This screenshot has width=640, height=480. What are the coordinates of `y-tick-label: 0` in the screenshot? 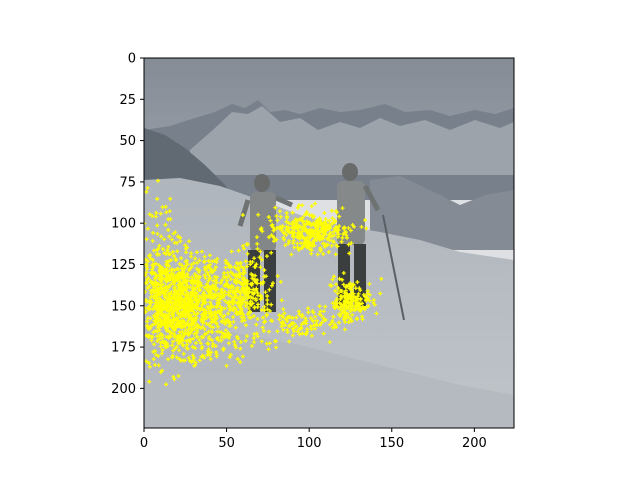 It's located at (132, 59).